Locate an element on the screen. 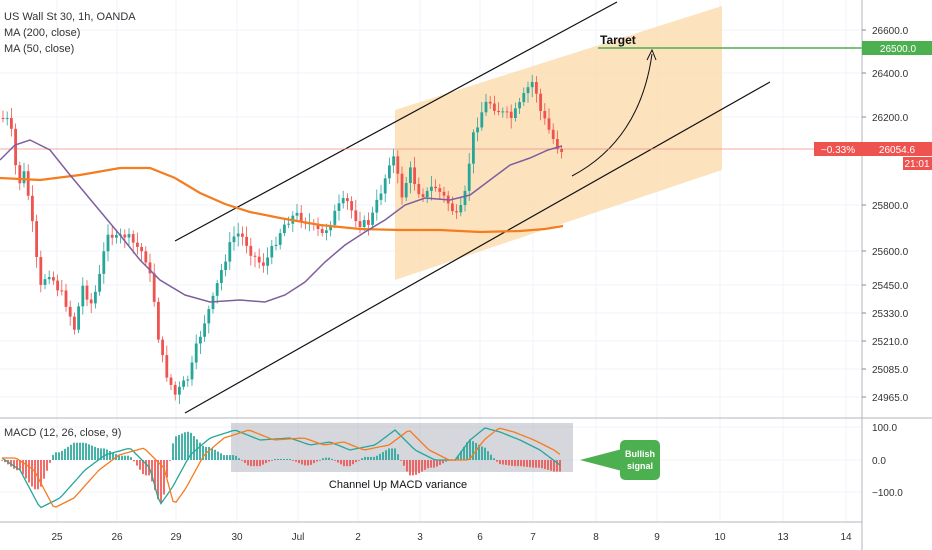 The image size is (932, 550). price-tick-label: 24965.0 is located at coordinates (890, 398).